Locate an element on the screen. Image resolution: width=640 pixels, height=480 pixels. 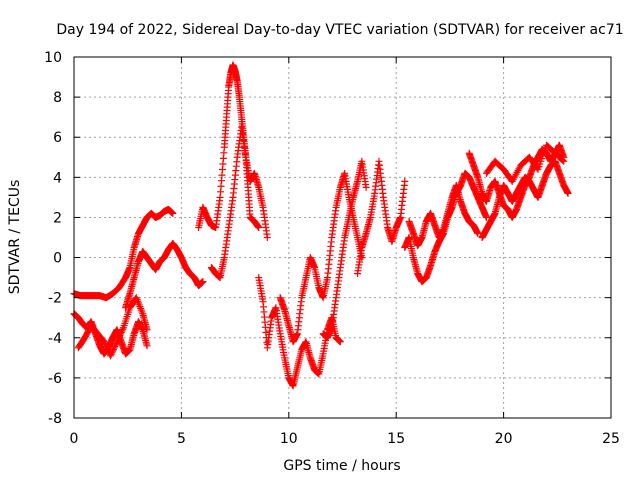
y-tick-label: 0 is located at coordinates (57, 259).